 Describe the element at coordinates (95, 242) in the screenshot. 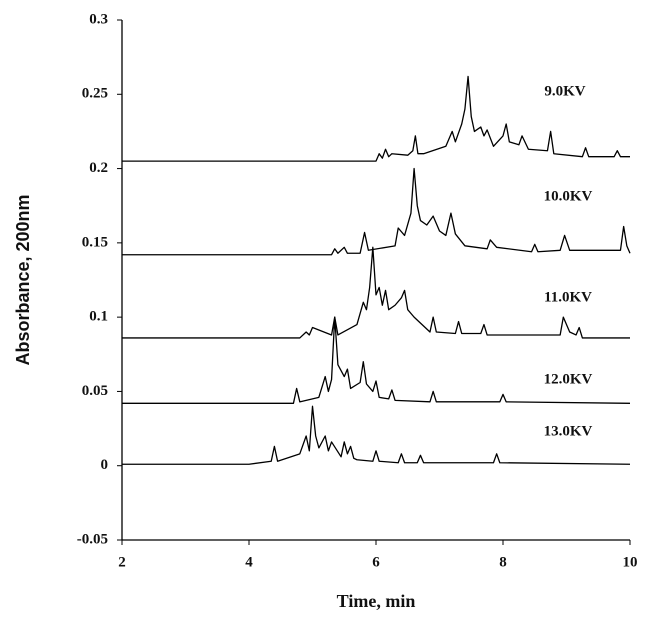

I see `y-tick-label: 0.15` at that location.